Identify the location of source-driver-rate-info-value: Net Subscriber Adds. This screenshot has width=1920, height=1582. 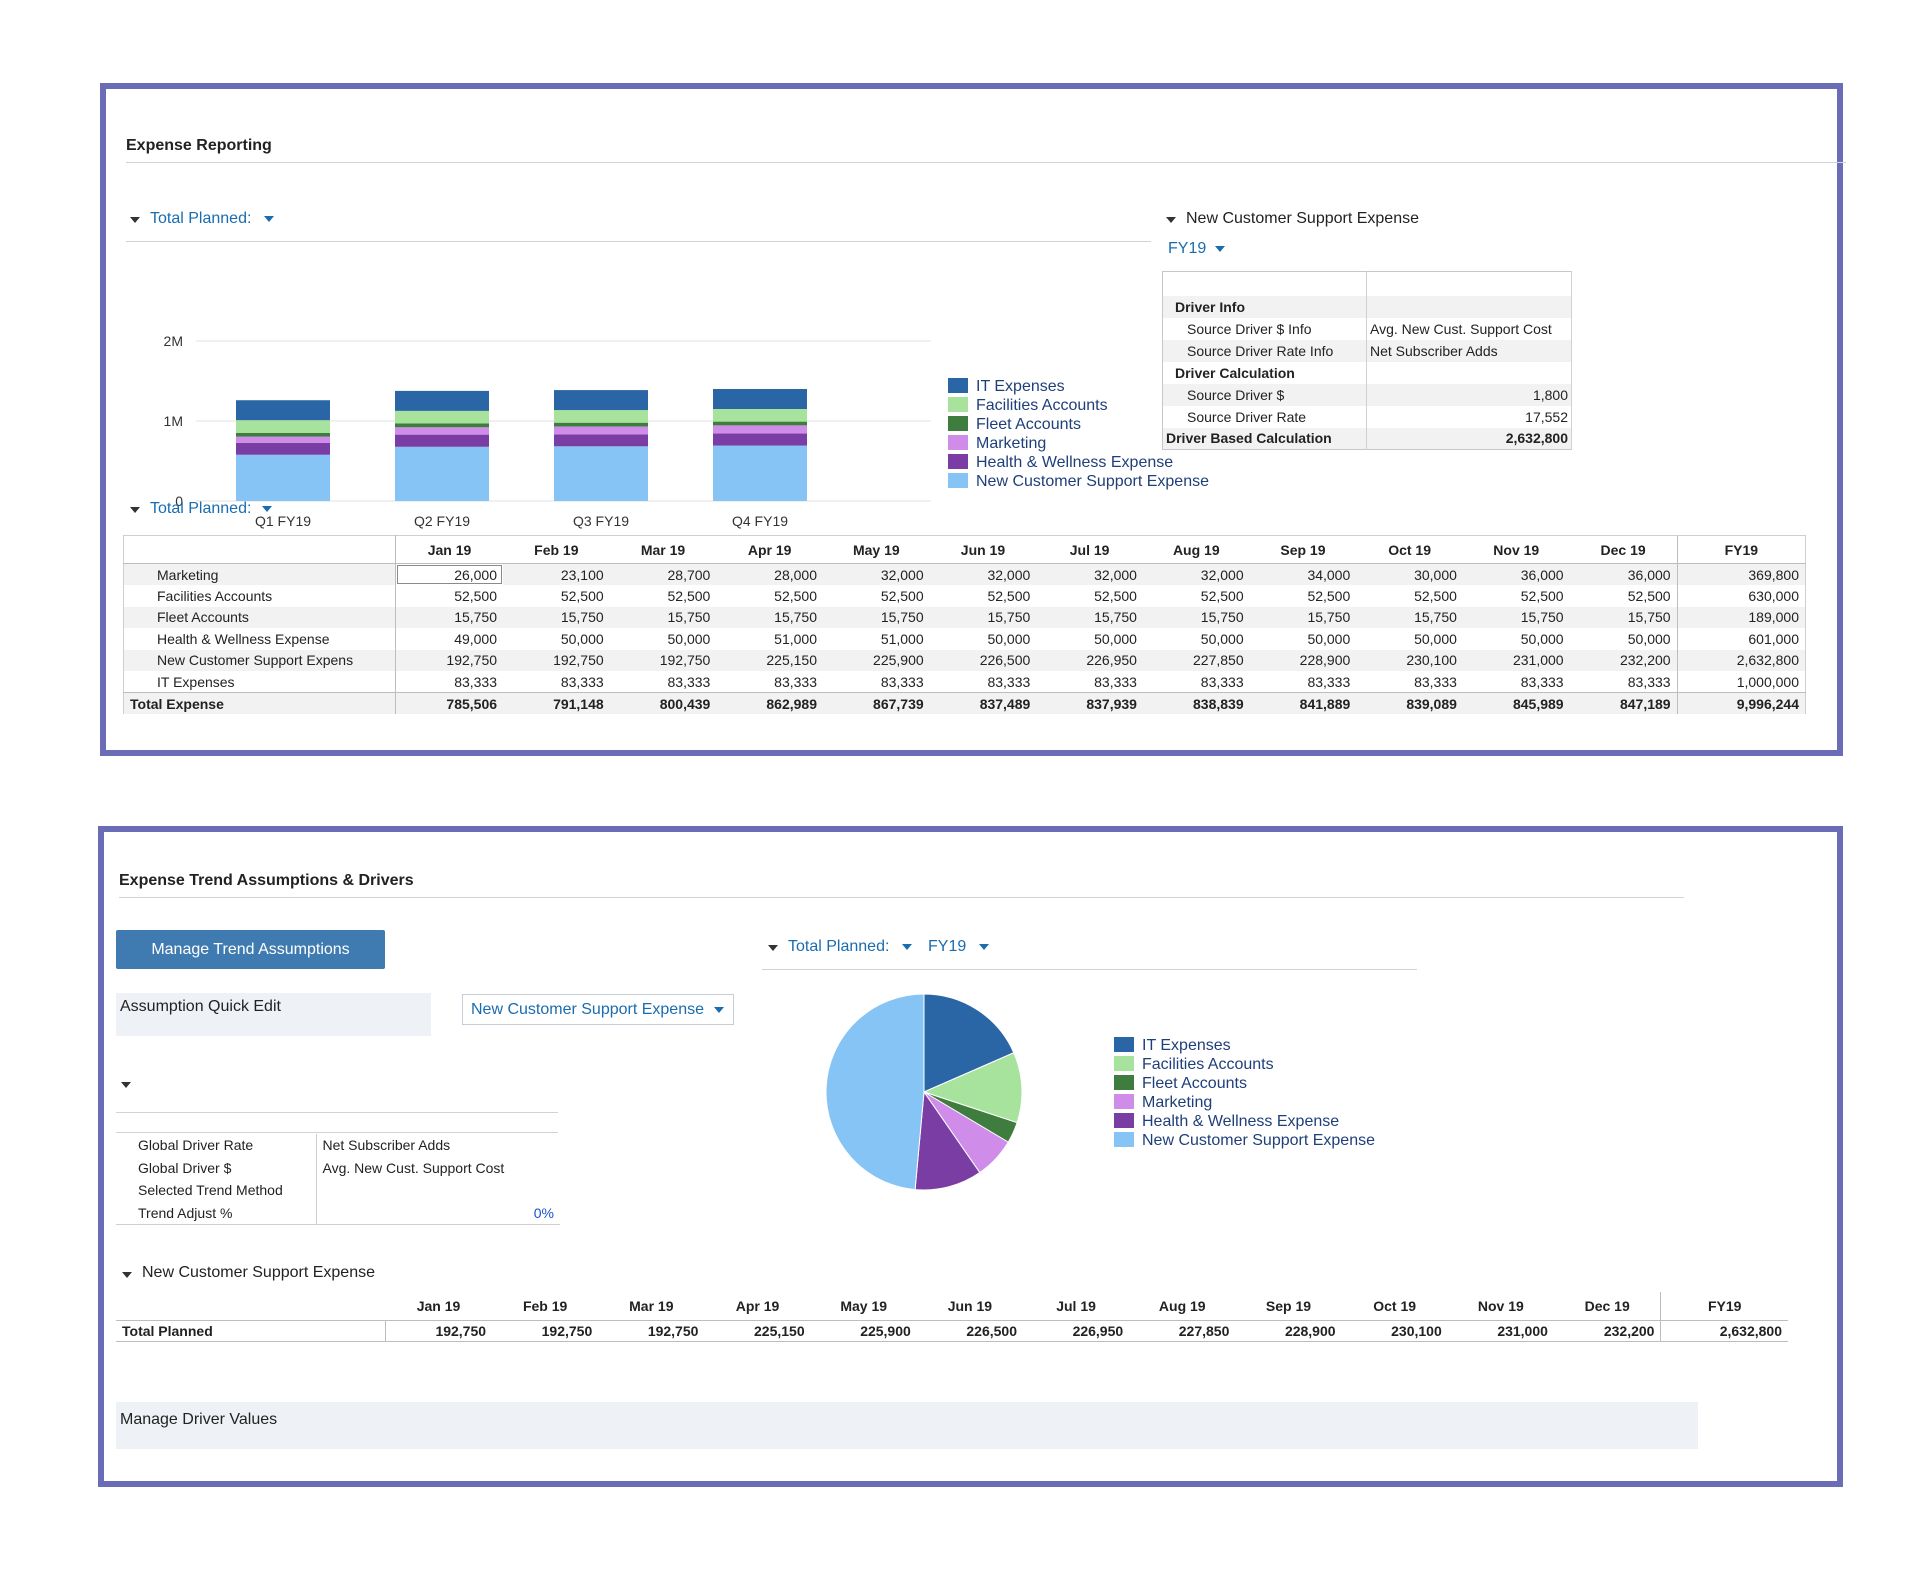
(1469, 350).